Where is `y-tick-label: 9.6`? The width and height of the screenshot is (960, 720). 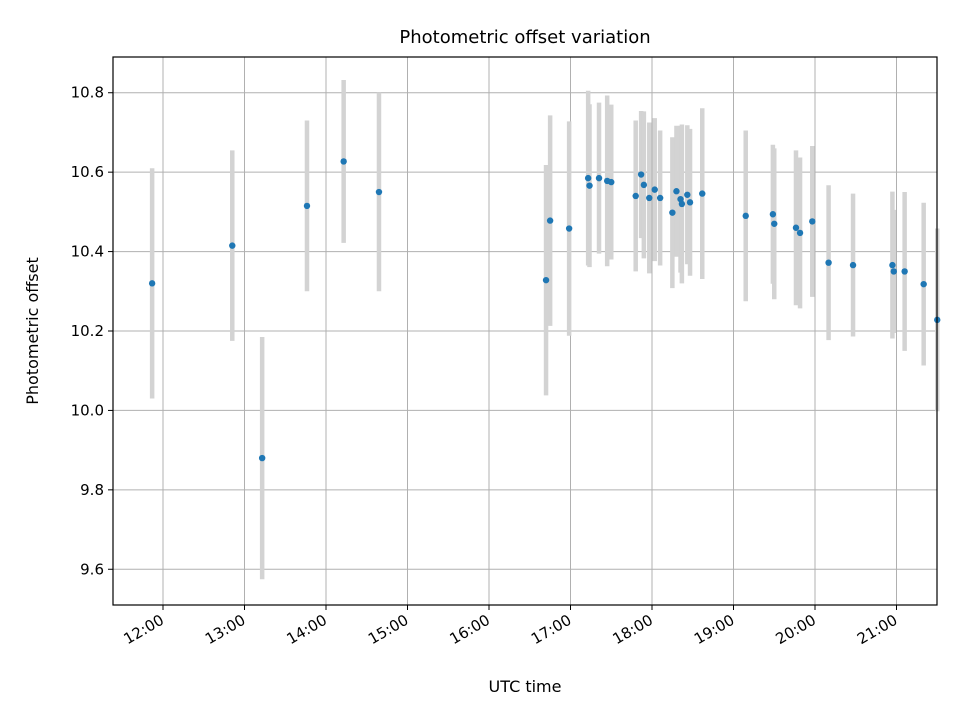 y-tick-label: 9.6 is located at coordinates (92, 569).